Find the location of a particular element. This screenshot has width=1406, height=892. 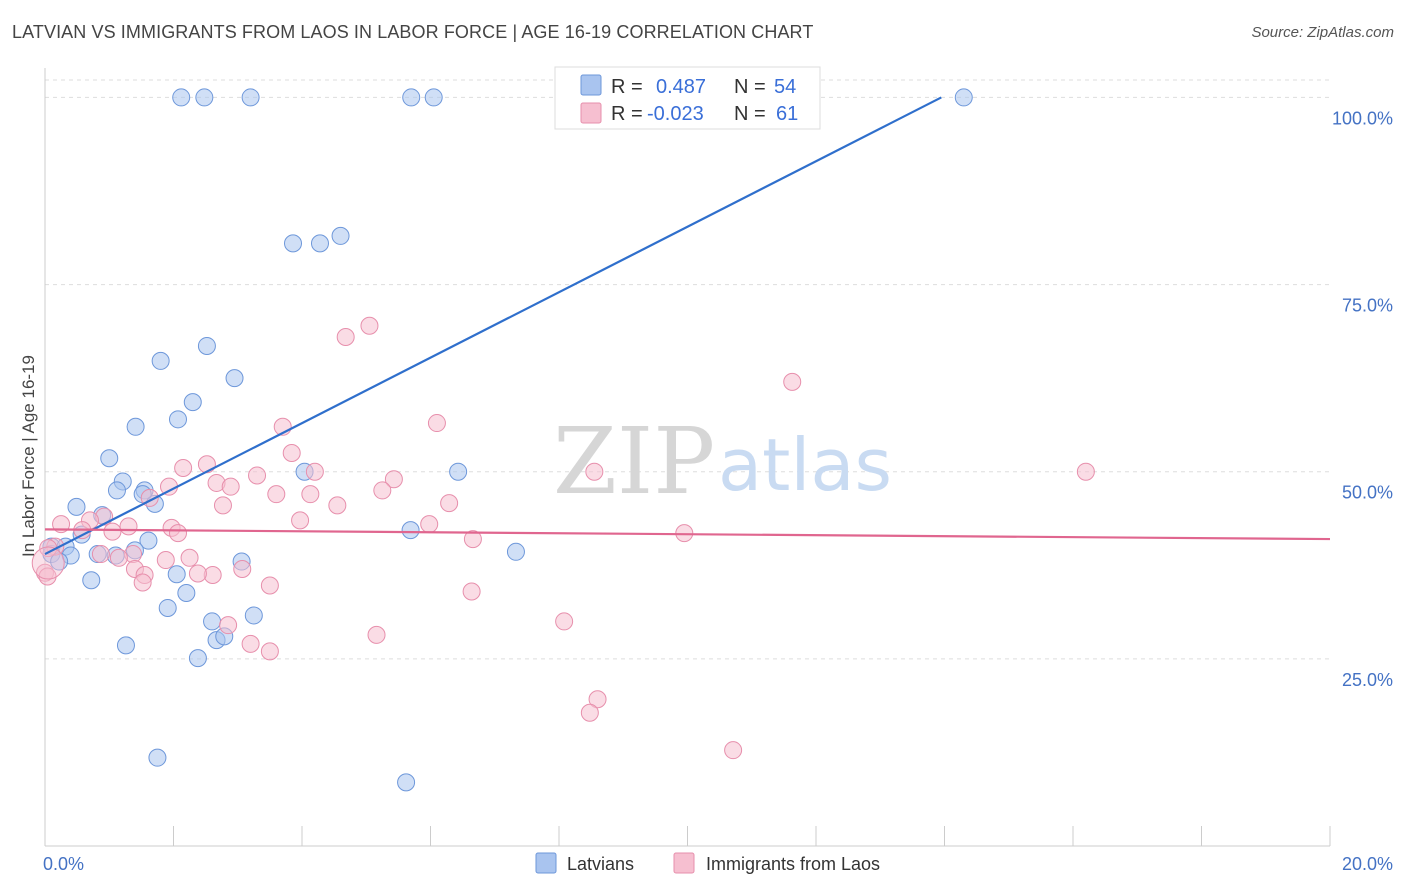

laos-point-cluster is located at coordinates (48, 563).